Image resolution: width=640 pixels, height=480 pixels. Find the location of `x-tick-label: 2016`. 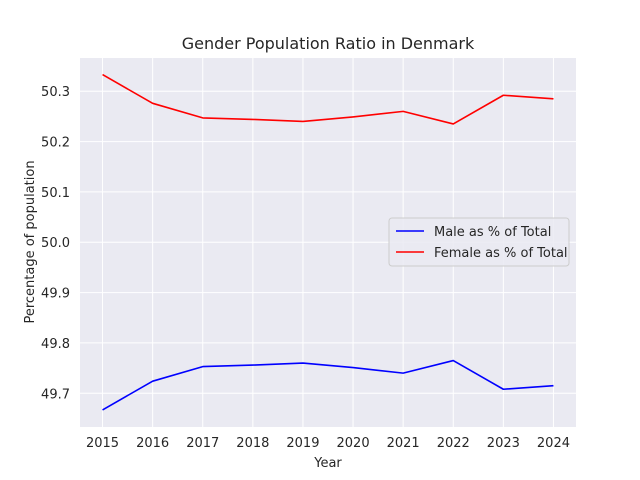

x-tick-label: 2016 is located at coordinates (152, 443).